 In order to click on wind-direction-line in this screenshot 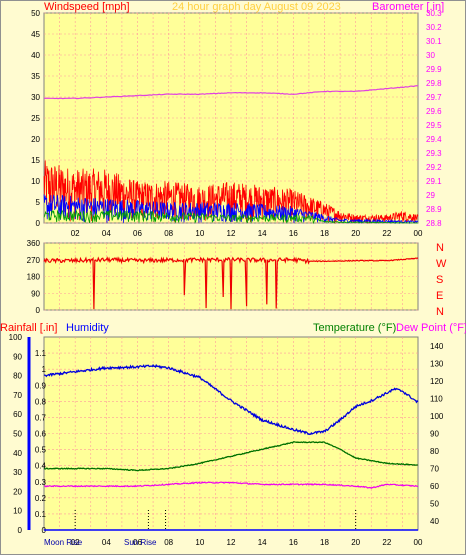, I will do `click(231, 283)`.